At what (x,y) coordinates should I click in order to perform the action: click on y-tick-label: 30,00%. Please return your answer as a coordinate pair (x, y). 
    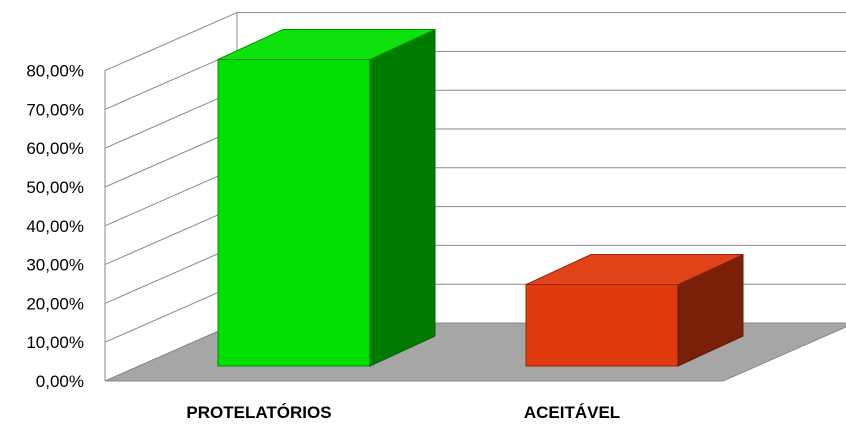
    Looking at the image, I should click on (55, 265).